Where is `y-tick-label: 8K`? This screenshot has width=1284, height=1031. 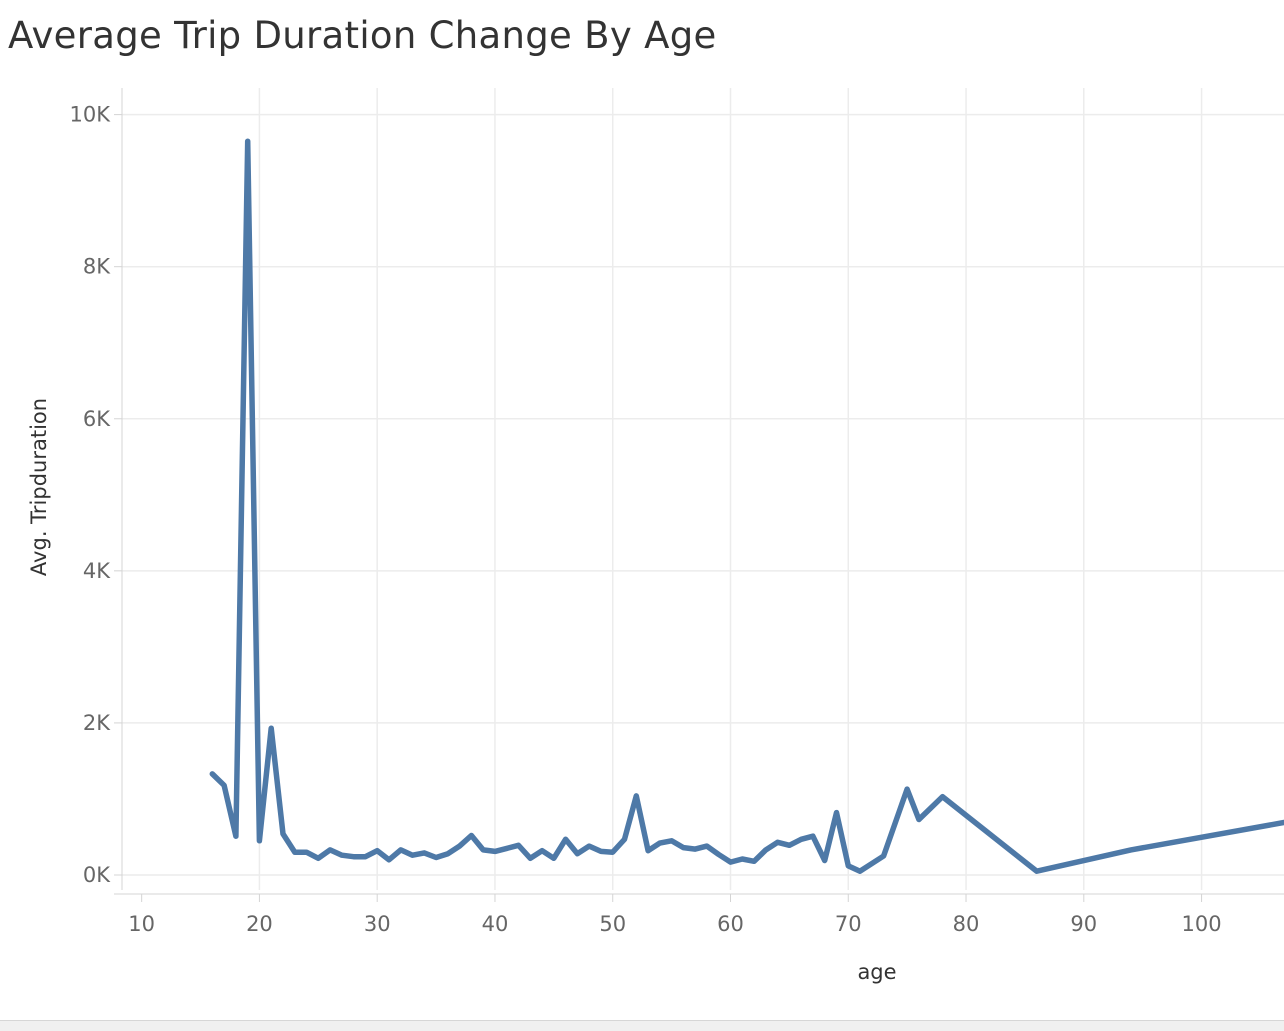
y-tick-label: 8K is located at coordinates (97, 267).